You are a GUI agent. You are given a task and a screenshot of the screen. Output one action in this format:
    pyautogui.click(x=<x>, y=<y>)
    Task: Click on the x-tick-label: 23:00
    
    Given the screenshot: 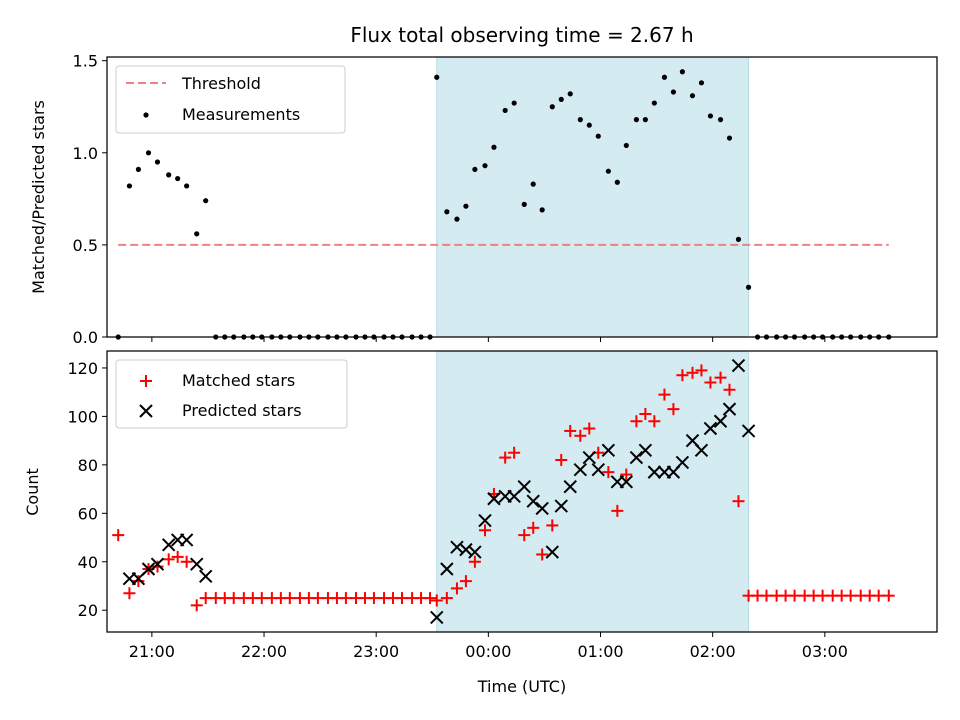 What is the action you would take?
    pyautogui.click(x=376, y=651)
    